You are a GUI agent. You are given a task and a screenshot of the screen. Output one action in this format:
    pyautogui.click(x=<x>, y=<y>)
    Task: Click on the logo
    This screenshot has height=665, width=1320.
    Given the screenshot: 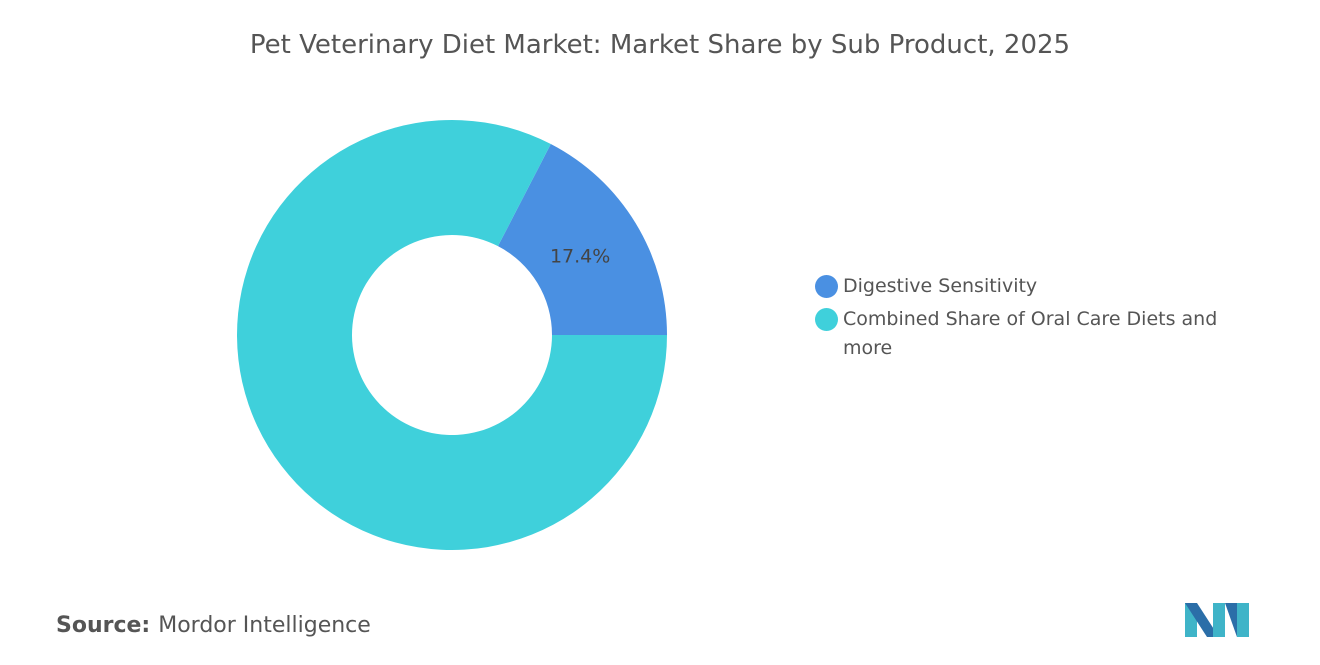 What is the action you would take?
    pyautogui.click(x=1217, y=620)
    